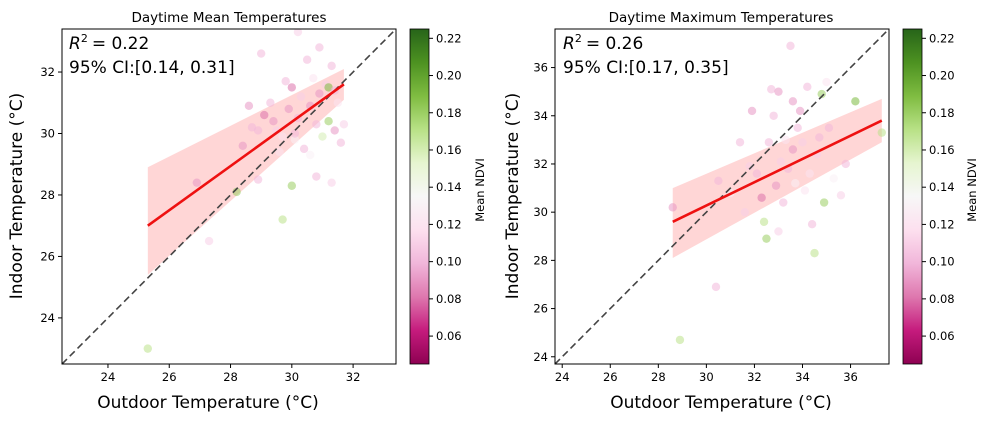 Image resolution: width=989 pixels, height=422 pixels. I want to click on ci-annotation: 95% CI:[0.17, 0.35], so click(646, 68).